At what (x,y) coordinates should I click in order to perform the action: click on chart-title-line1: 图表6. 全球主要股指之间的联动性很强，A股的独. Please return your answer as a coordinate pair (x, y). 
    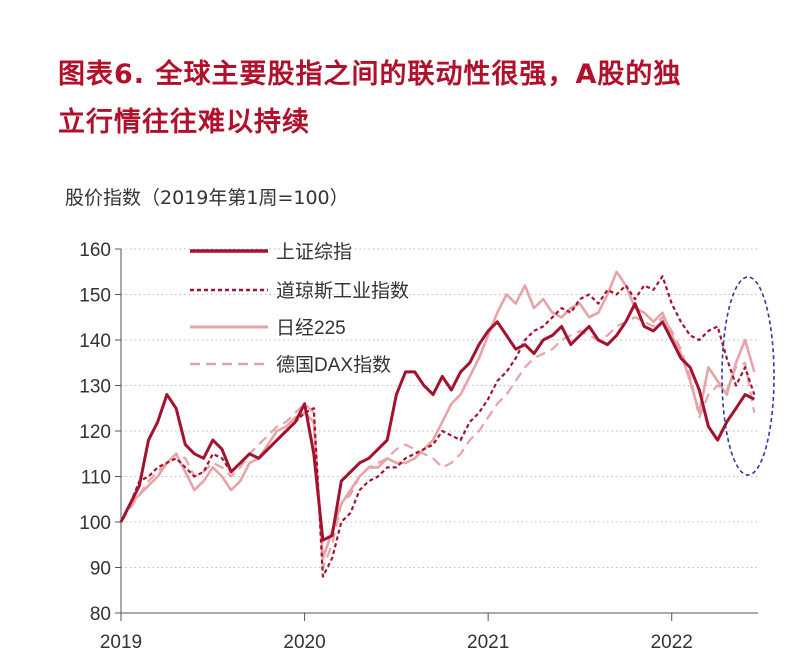
    Looking at the image, I should click on (370, 74).